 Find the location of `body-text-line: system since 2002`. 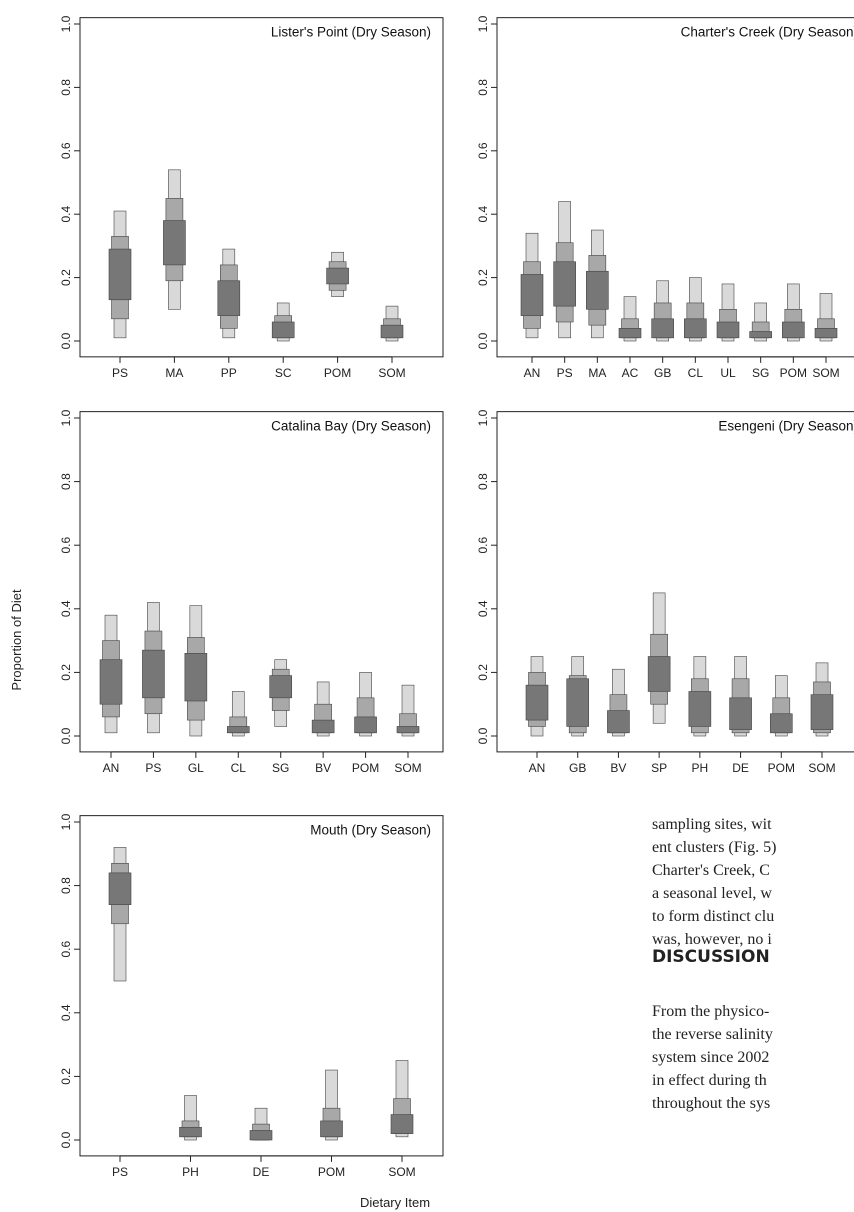

body-text-line: system since 2002 is located at coordinates (711, 1057).